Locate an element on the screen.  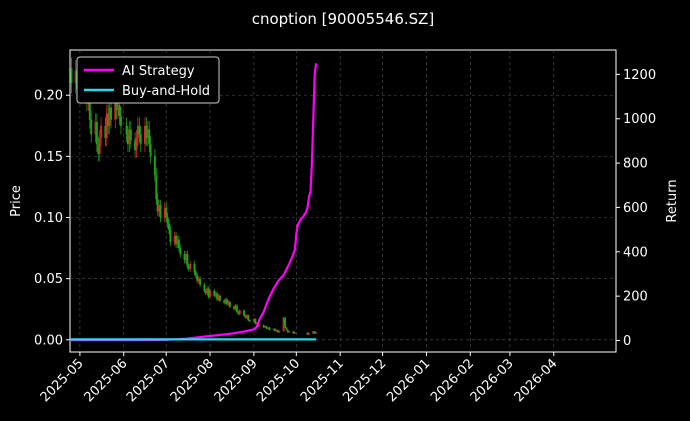
y-left-tick-label: 0.10 is located at coordinates (48, 218).